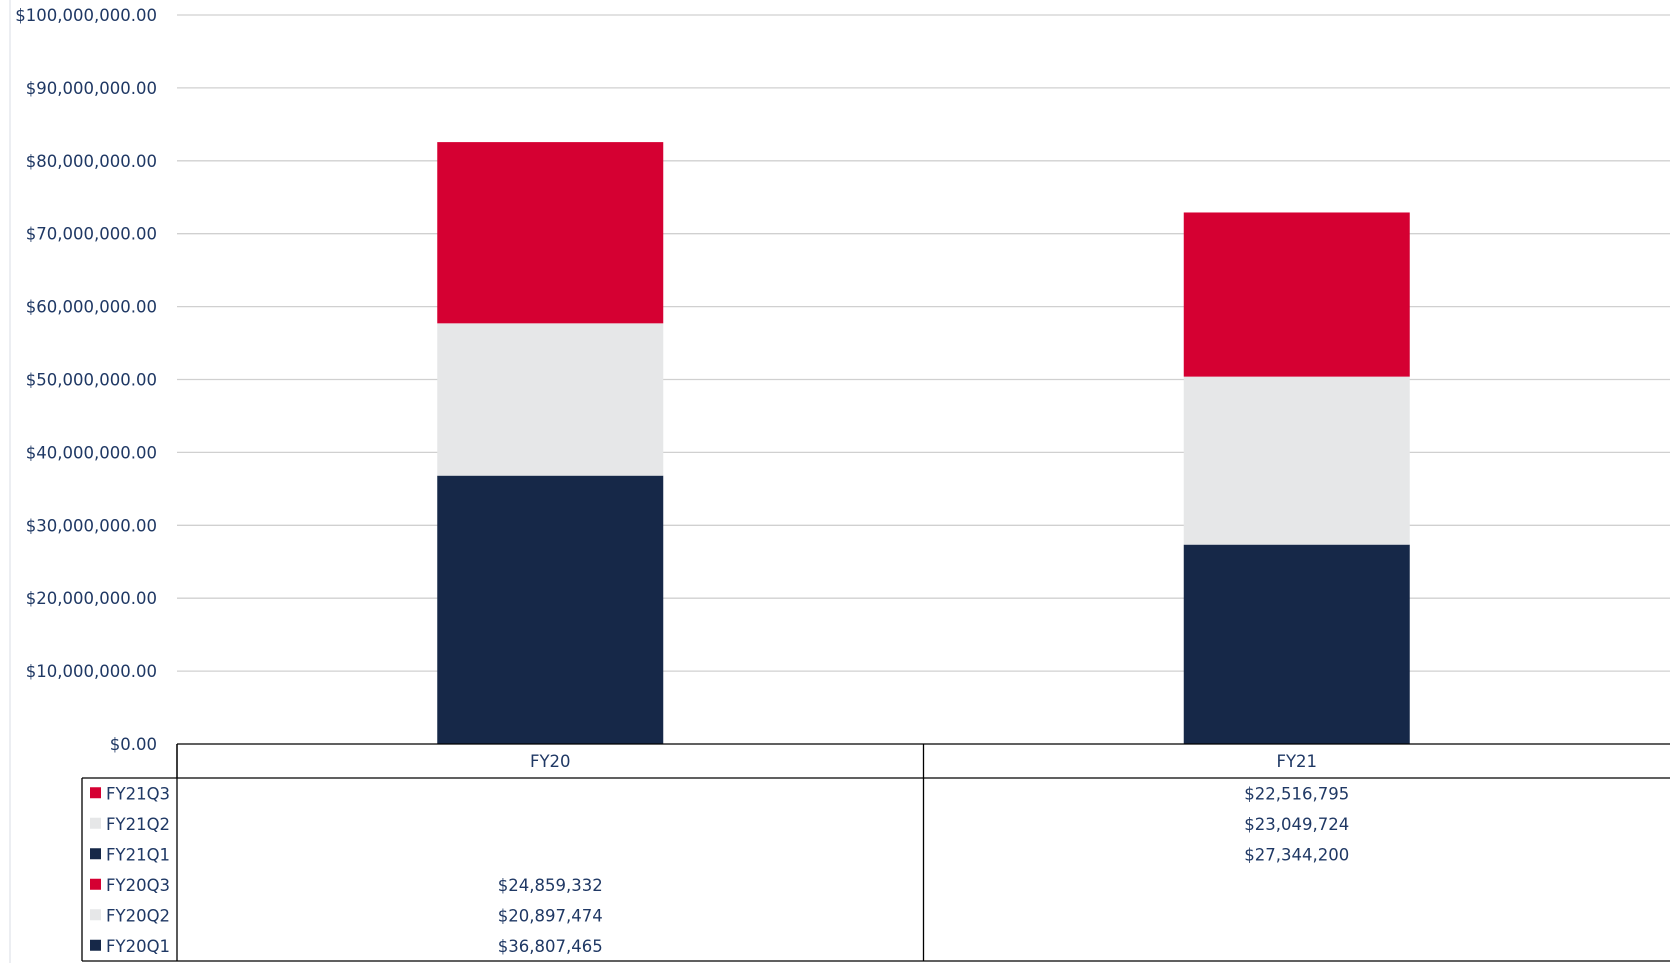  What do you see at coordinates (91, 598) in the screenshot?
I see `y-tick-label: $20,000,000.00` at bounding box center [91, 598].